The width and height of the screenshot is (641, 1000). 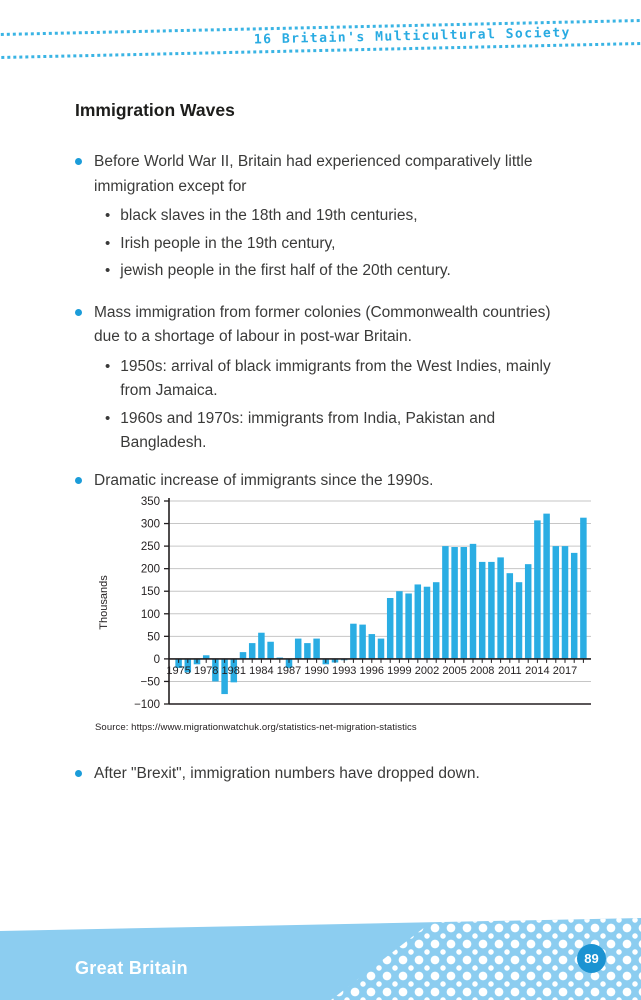 What do you see at coordinates (372, 671) in the screenshot?
I see `svg-text: 1996` at bounding box center [372, 671].